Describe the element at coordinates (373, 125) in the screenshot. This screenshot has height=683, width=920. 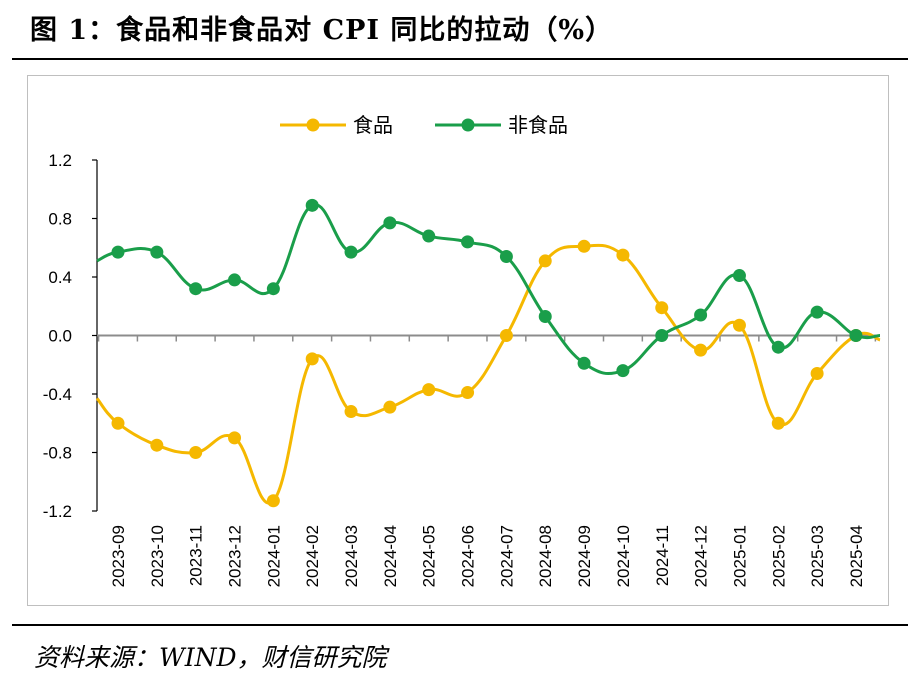
I see `legend-label: 食品` at that location.